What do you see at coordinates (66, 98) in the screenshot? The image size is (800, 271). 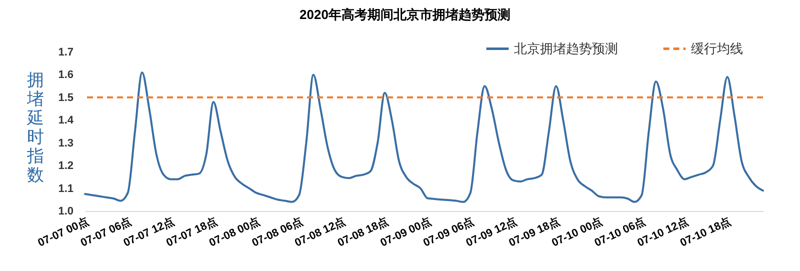 I see `y-tick-label: 1.5` at bounding box center [66, 98].